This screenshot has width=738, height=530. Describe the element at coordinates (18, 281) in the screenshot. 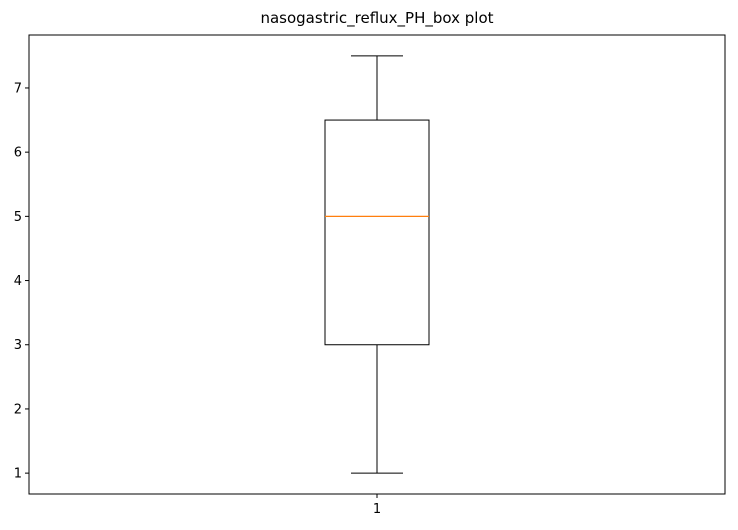

I see `y-tick-label: 4` at that location.